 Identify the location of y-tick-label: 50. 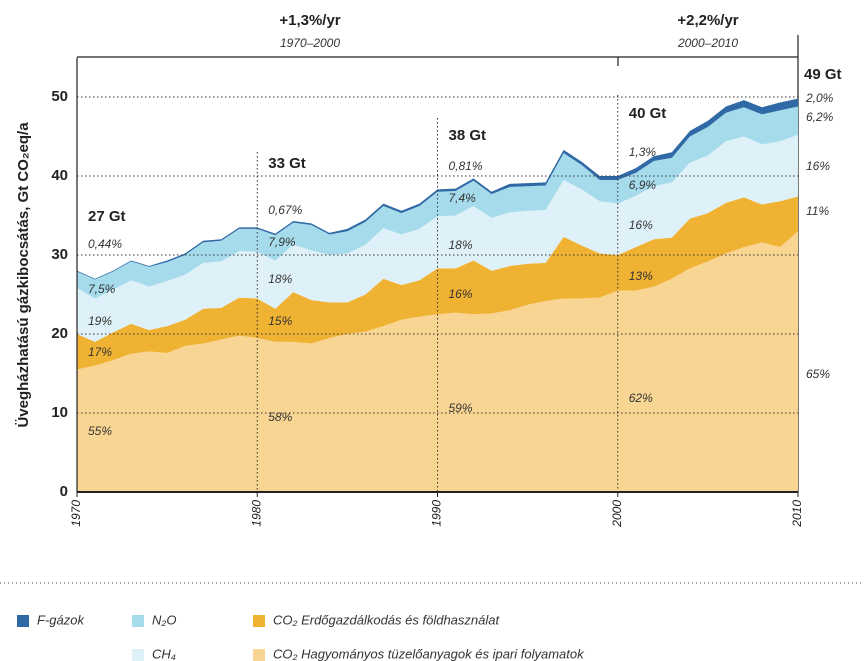
(59, 96).